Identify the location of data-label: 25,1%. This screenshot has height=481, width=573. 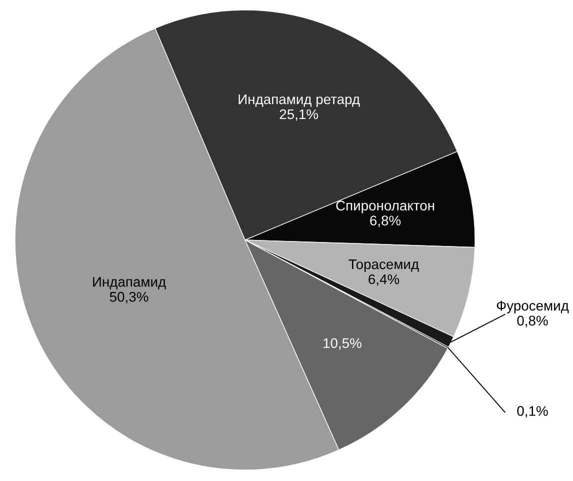
(299, 115).